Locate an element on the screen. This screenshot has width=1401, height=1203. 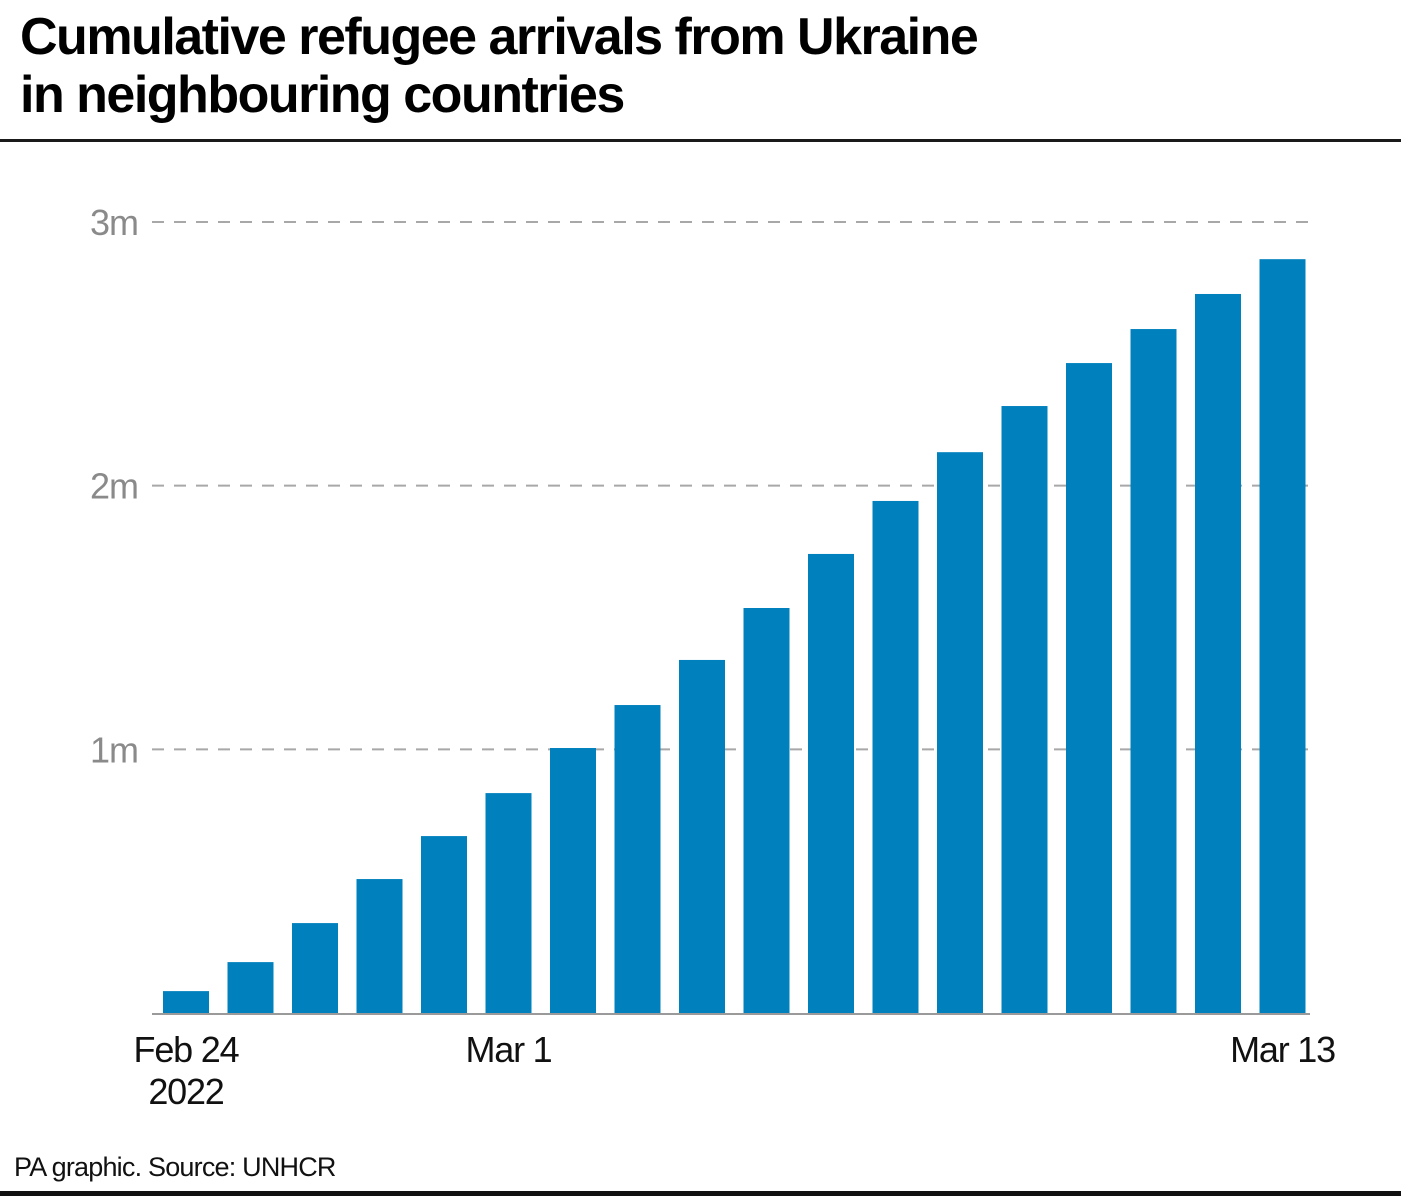
y-tick-label: 3m is located at coordinates (114, 222).